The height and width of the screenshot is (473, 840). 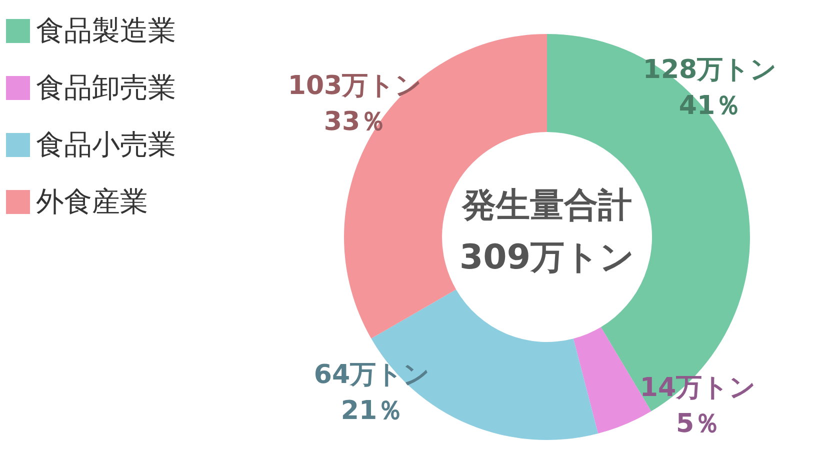 I want to click on text: 発生量合計, so click(x=546, y=205).